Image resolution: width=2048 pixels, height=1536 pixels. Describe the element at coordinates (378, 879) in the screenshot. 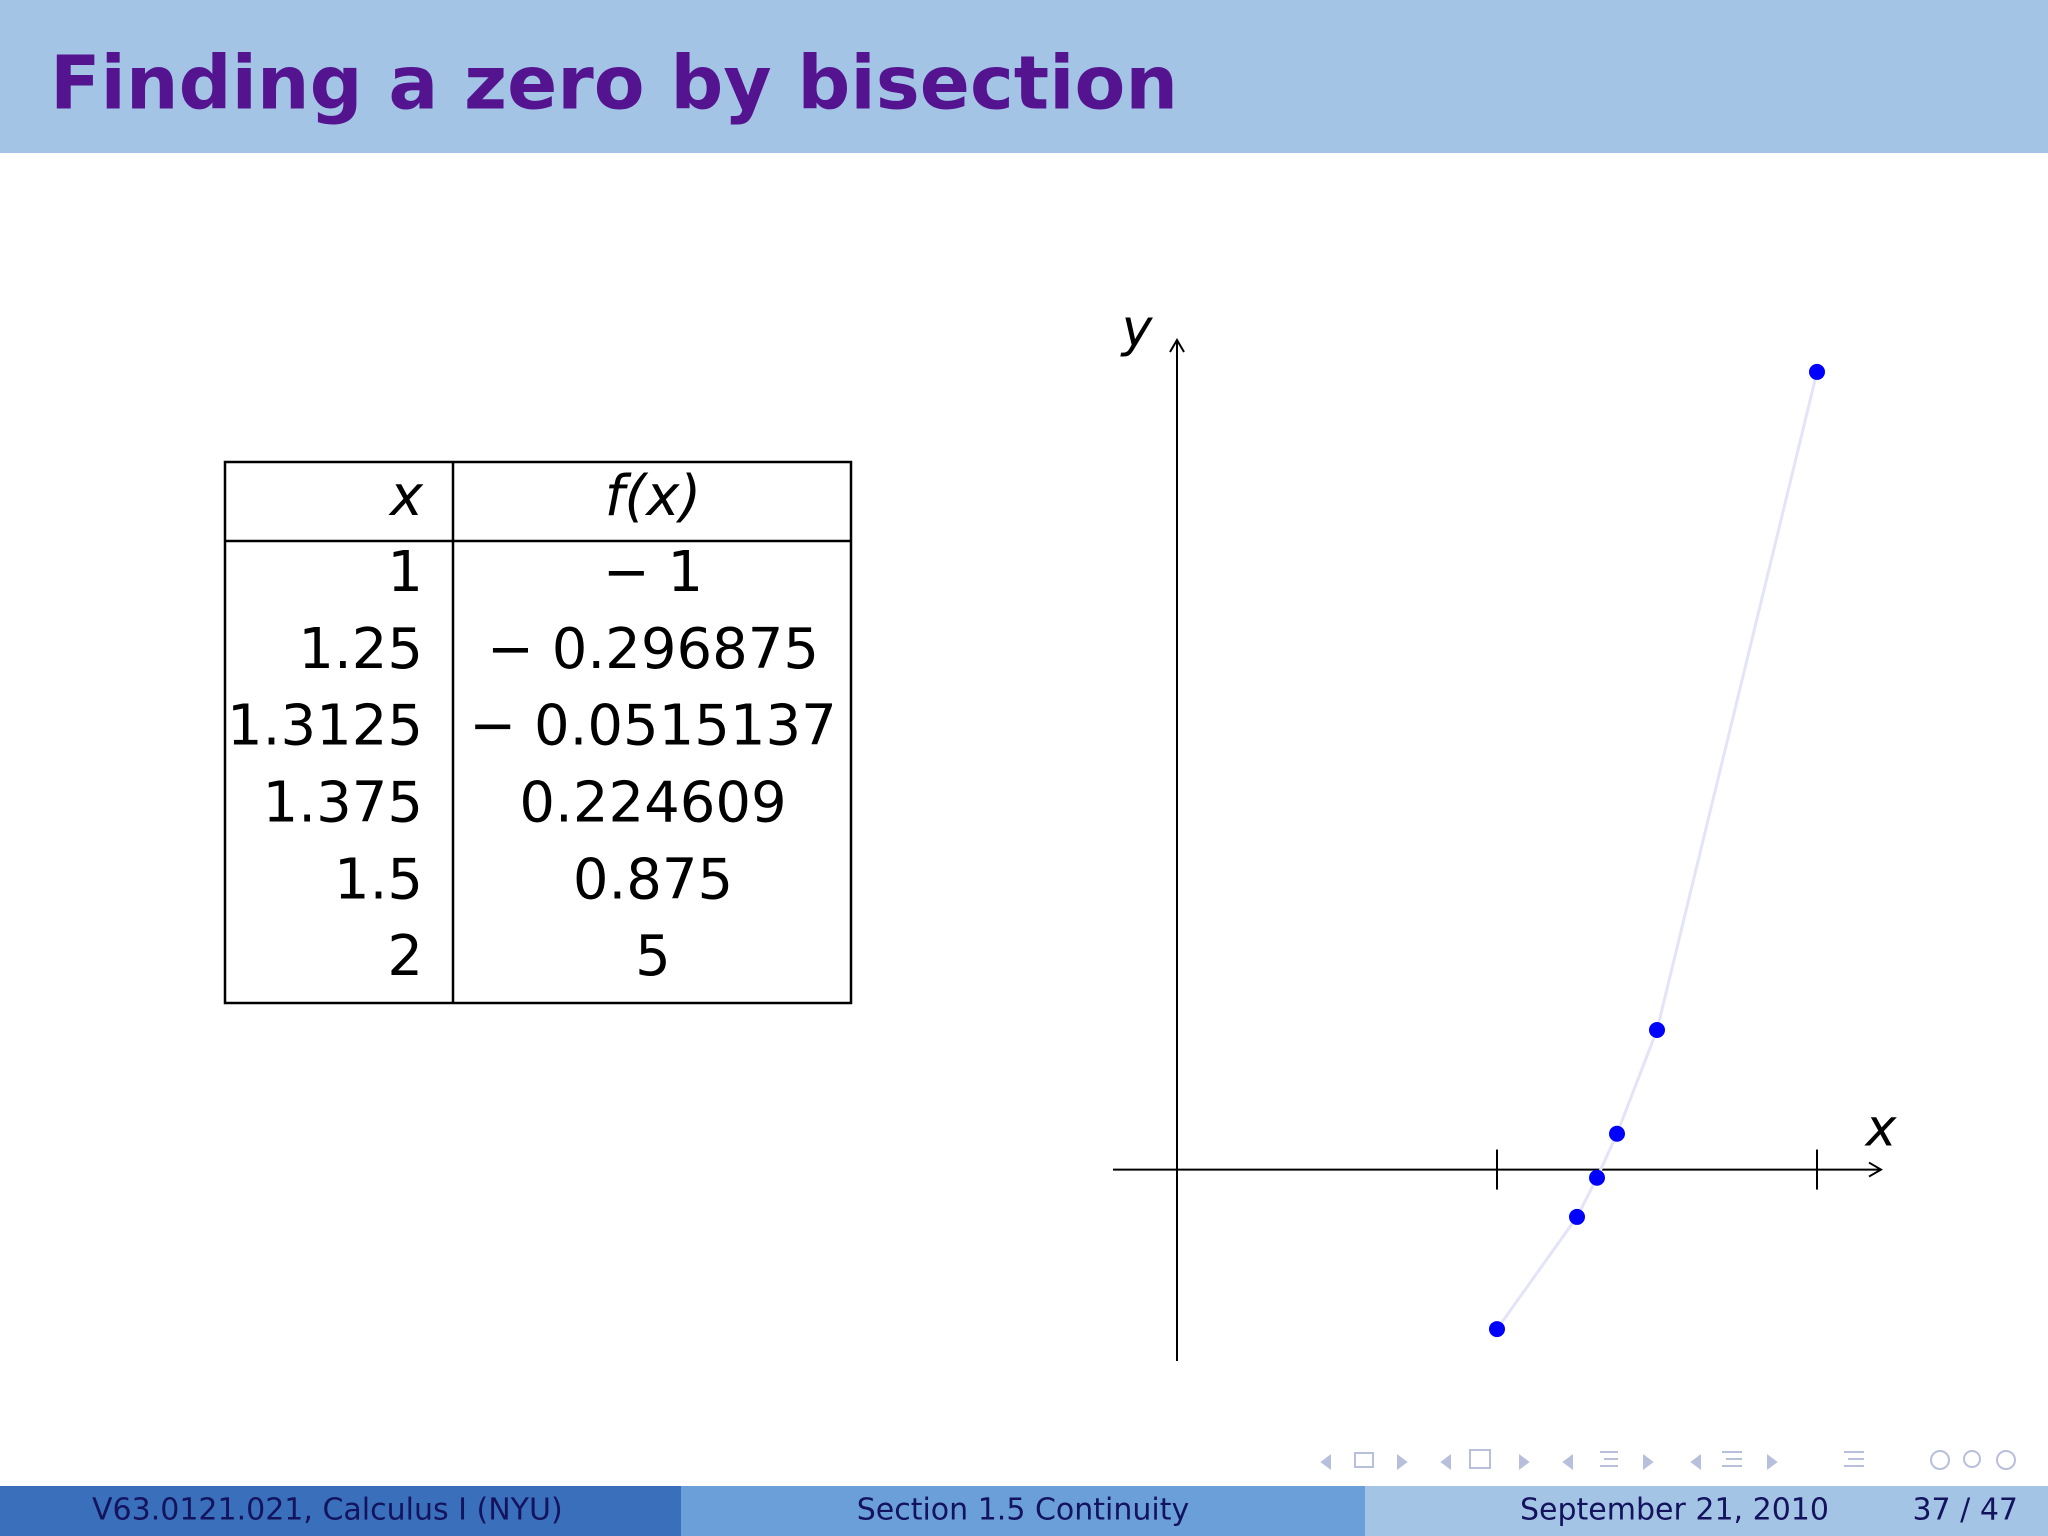

I see `table-cell: 1.5` at that location.